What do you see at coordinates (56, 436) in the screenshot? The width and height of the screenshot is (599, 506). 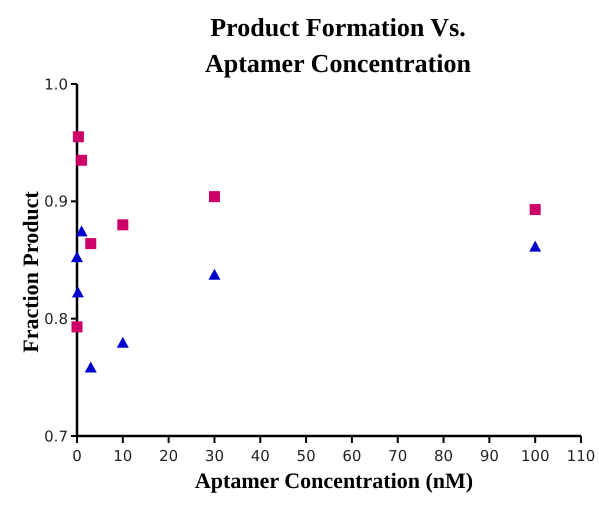 I see `y-tick-label: 0.7` at bounding box center [56, 436].